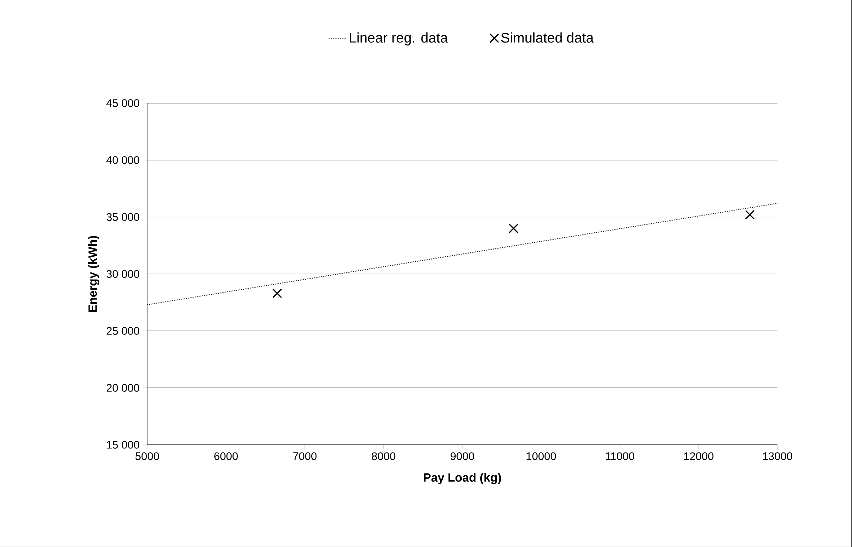  What do you see at coordinates (547, 37) in the screenshot?
I see `legend-label: Simulated data` at bounding box center [547, 37].